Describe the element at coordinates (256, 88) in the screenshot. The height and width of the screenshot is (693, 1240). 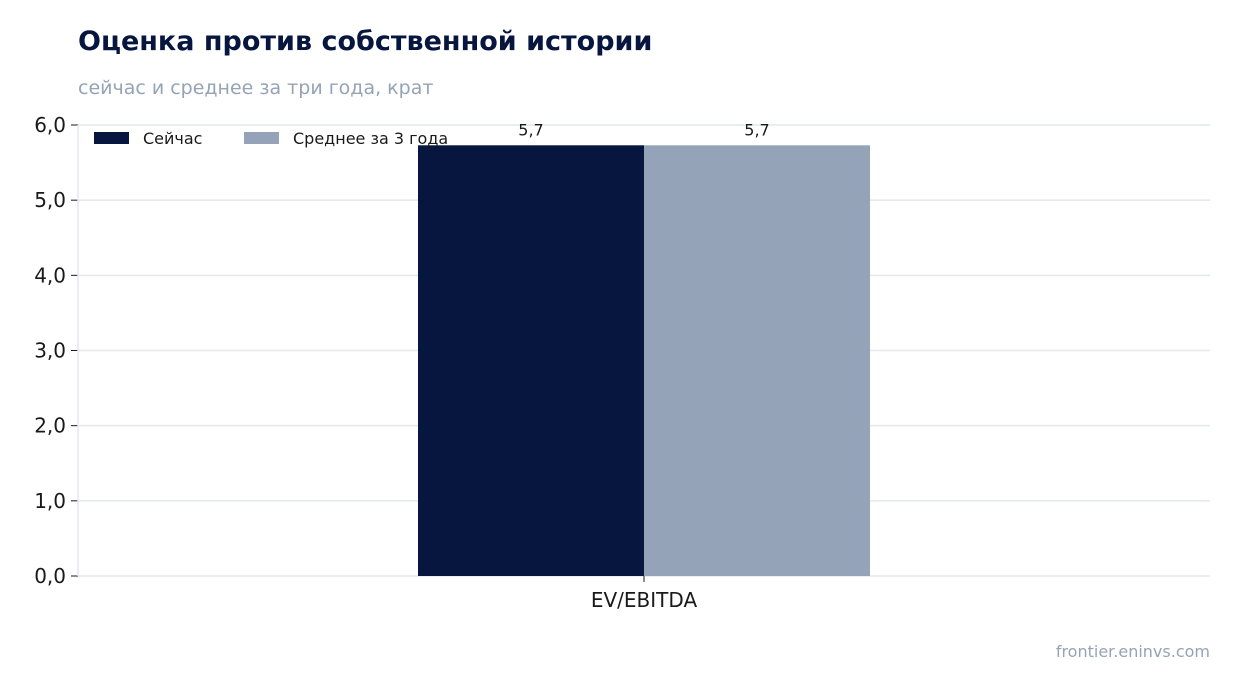
I see `chart-subtitle: сейчас и среднее за три года, крат` at that location.